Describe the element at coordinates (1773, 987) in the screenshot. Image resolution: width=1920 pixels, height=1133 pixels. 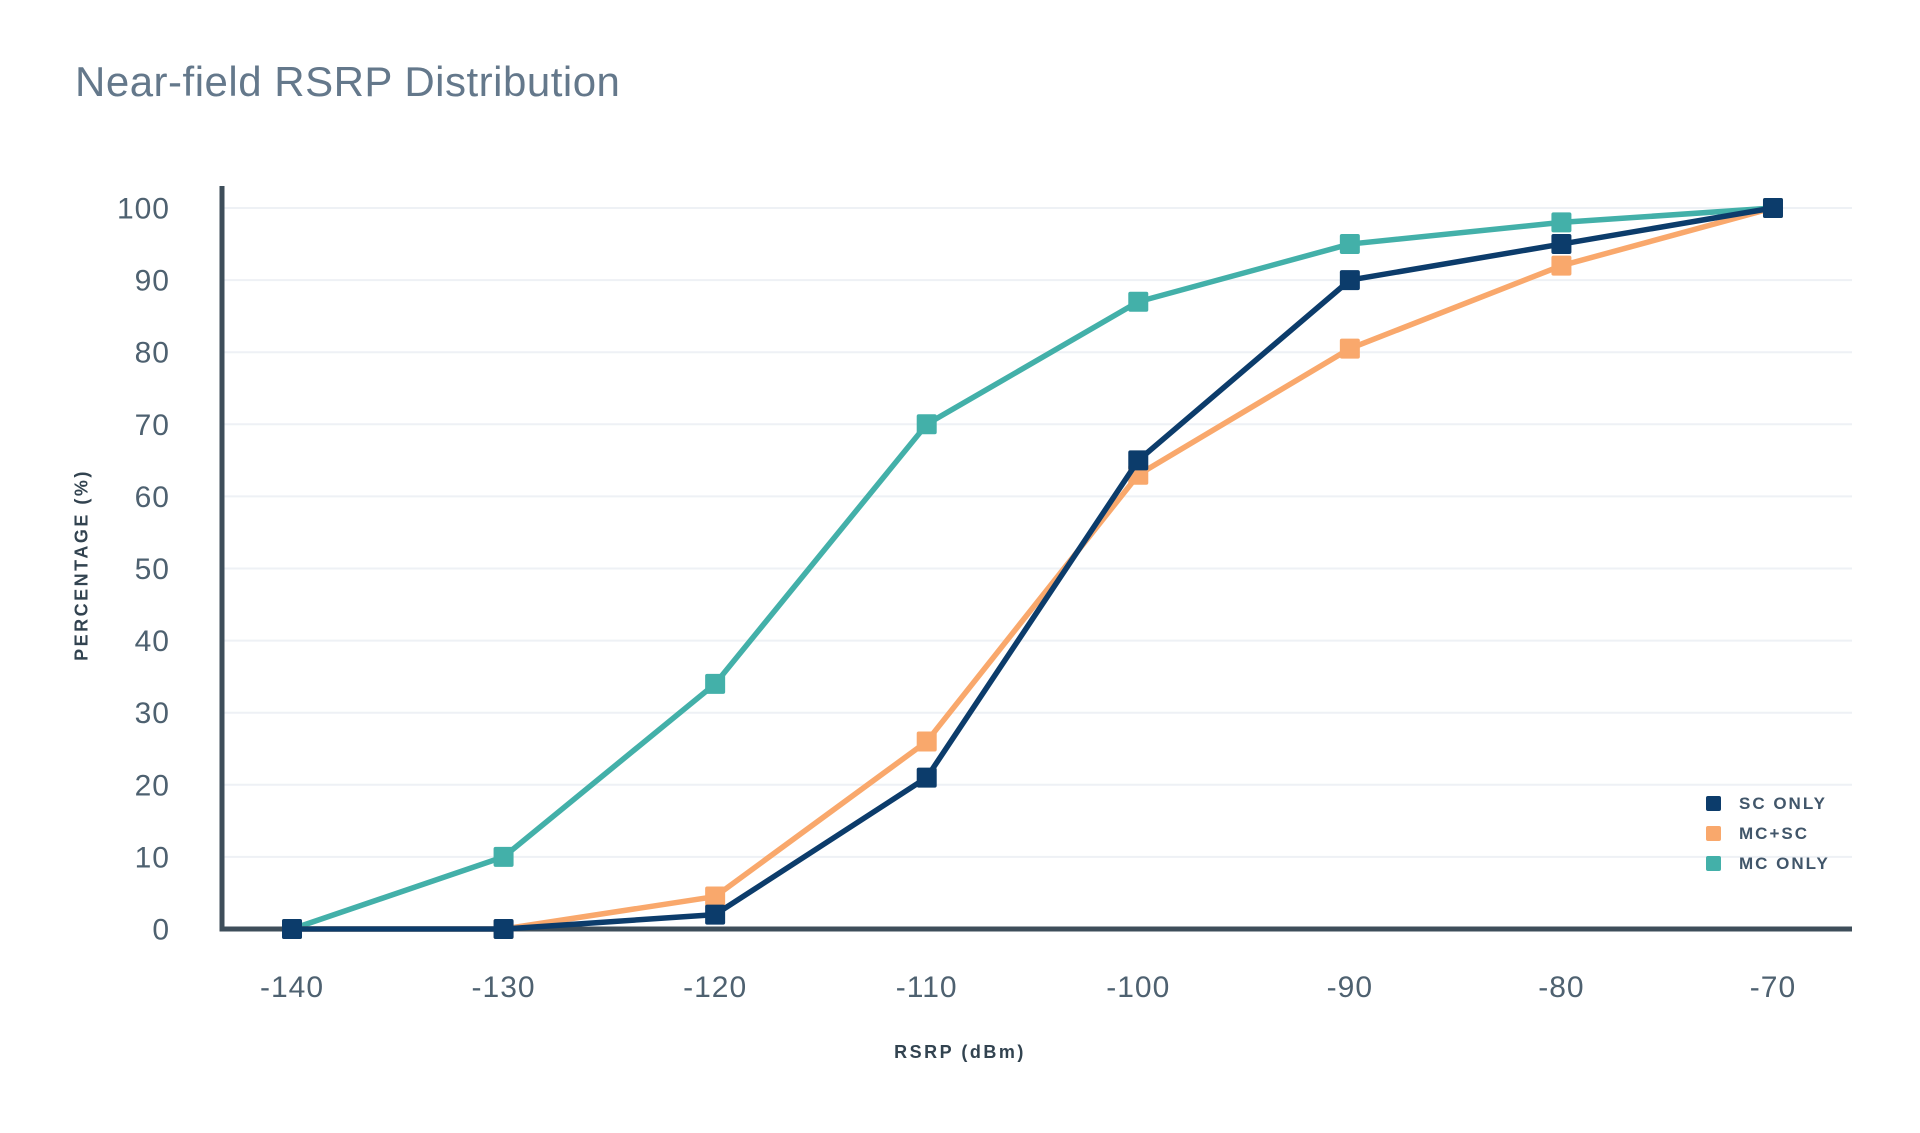
I see `x-tick-label: -70` at that location.